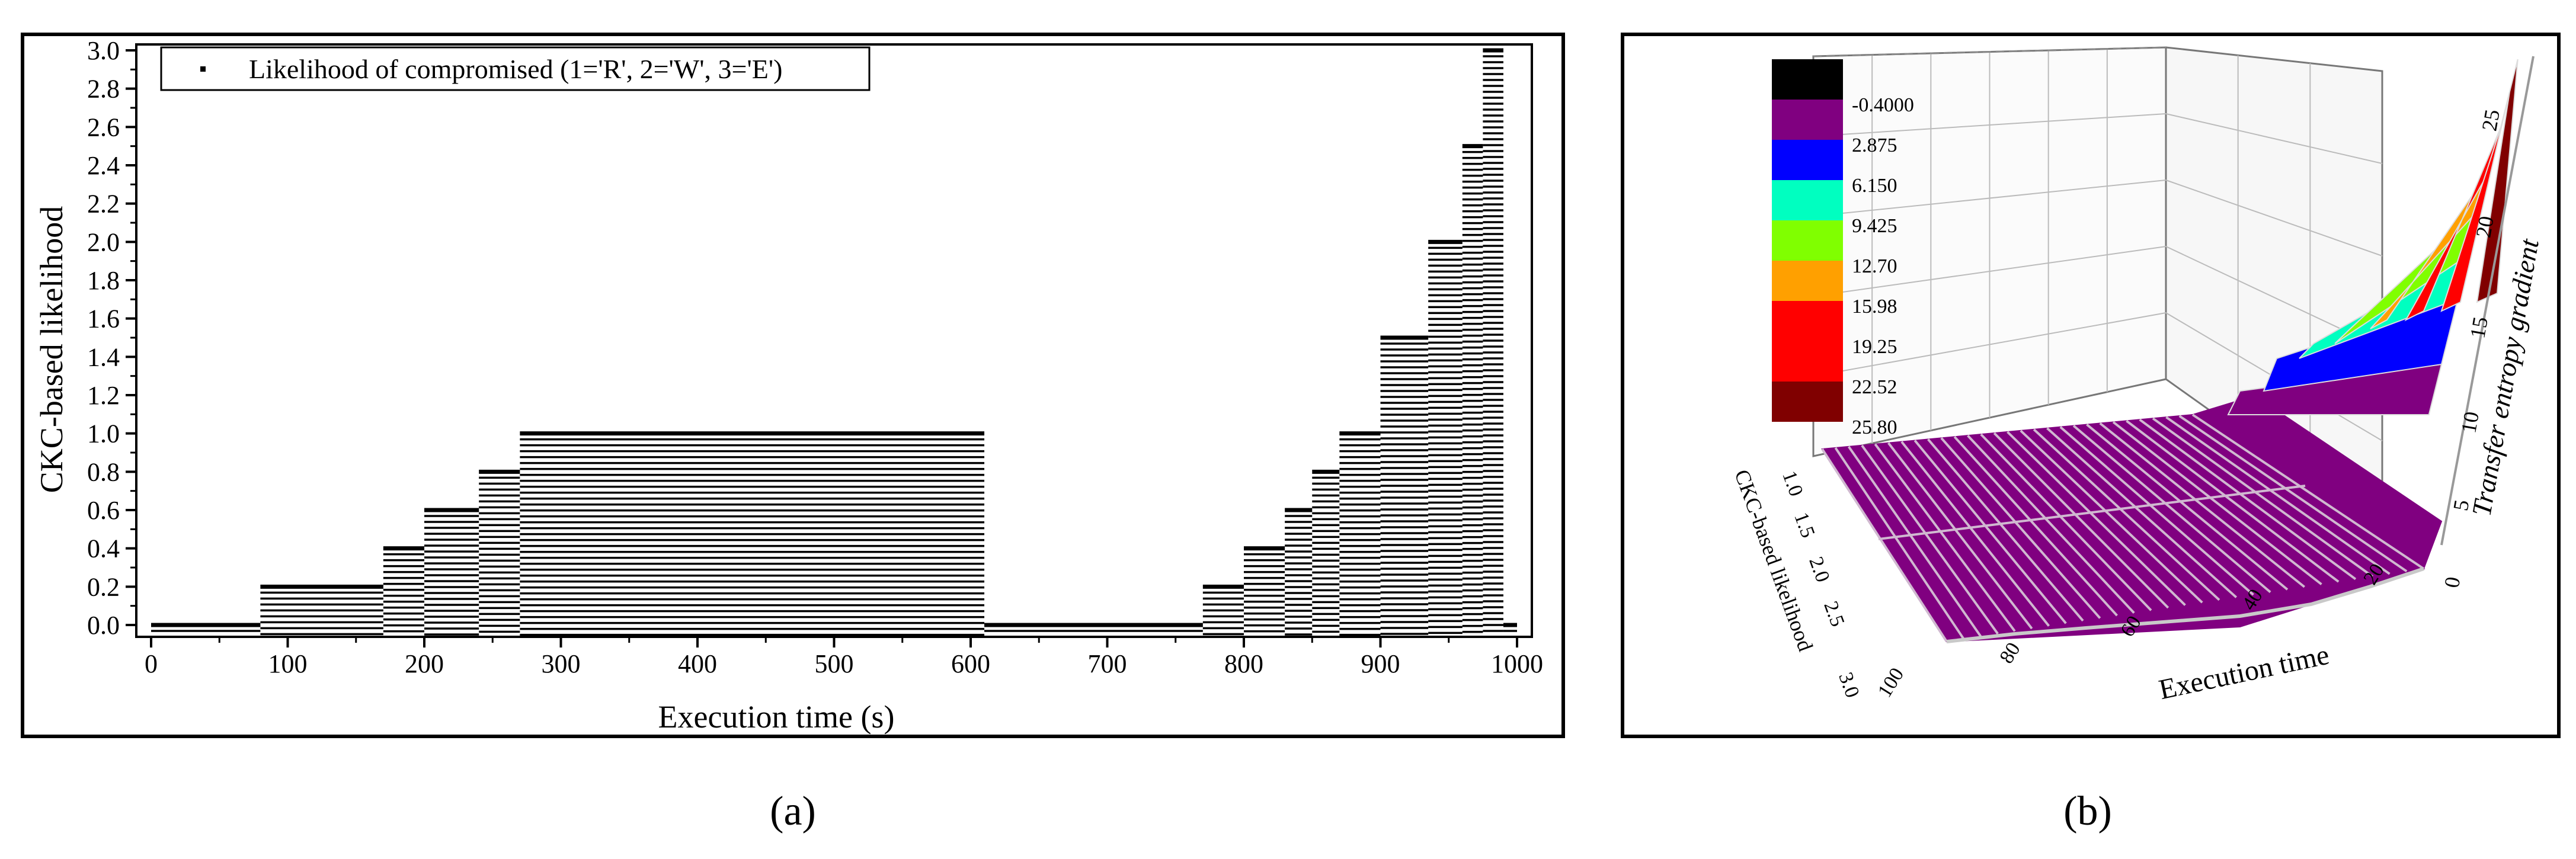 The height and width of the screenshot is (859, 2576). I want to click on y-tick-label-a-4: 0.8, so click(103, 472).